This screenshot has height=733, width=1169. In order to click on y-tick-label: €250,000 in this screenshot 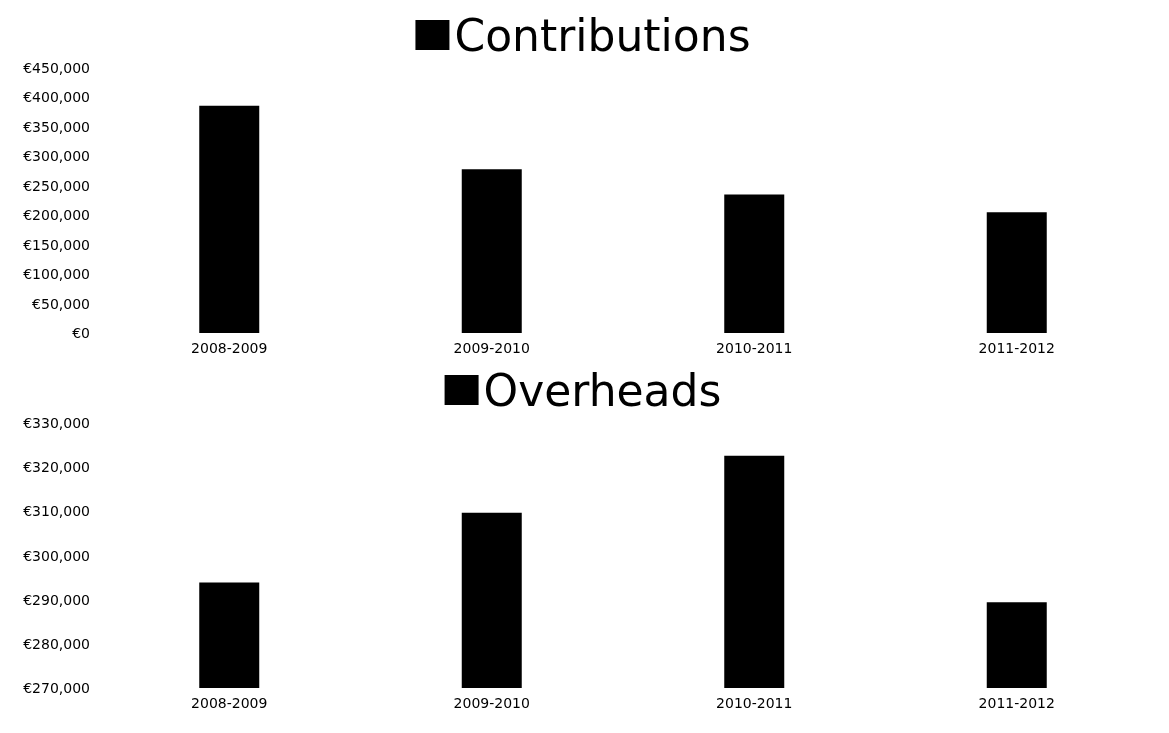, I will do `click(56, 185)`.